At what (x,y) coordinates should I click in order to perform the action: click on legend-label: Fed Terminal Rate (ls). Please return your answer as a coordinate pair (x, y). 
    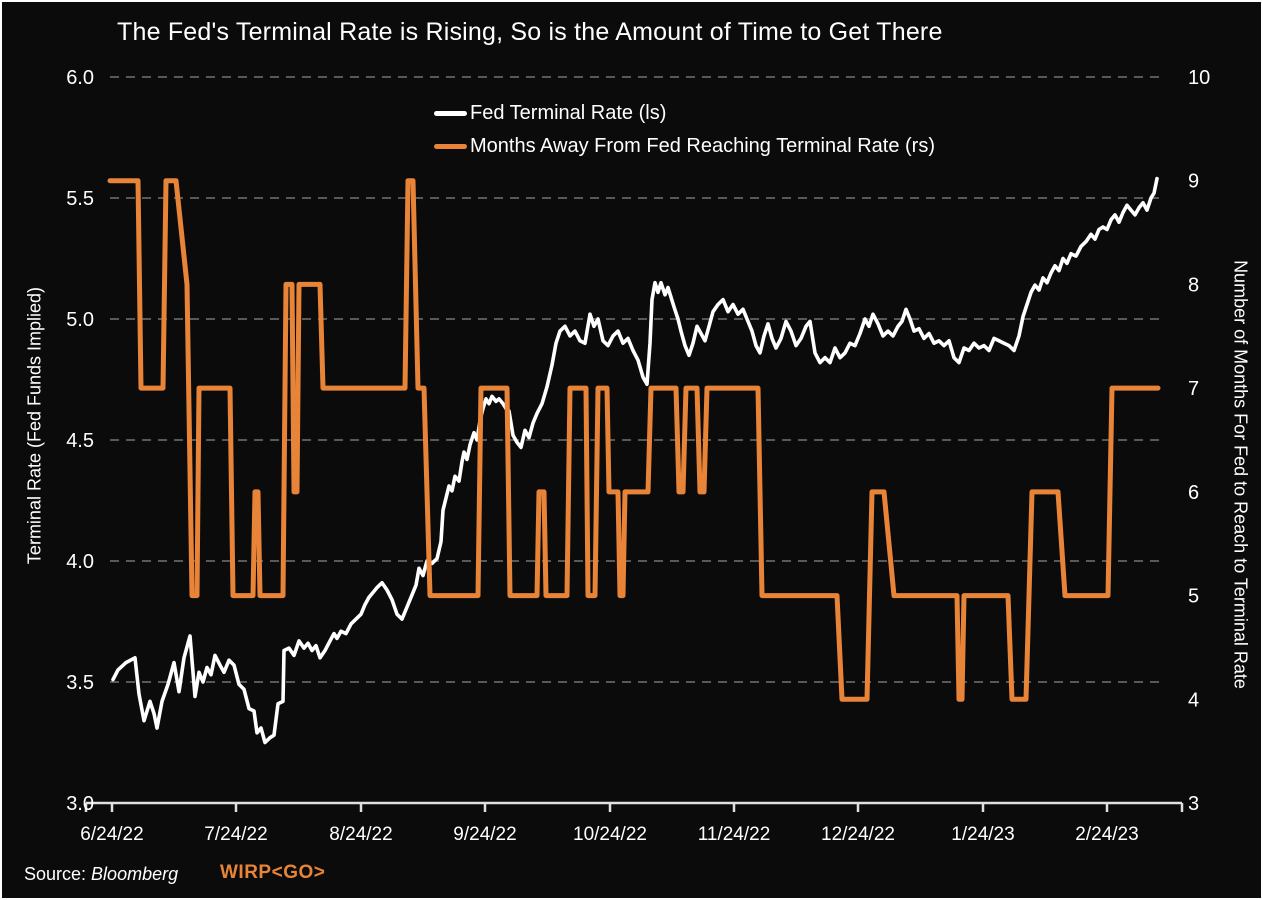
    Looking at the image, I should click on (568, 113).